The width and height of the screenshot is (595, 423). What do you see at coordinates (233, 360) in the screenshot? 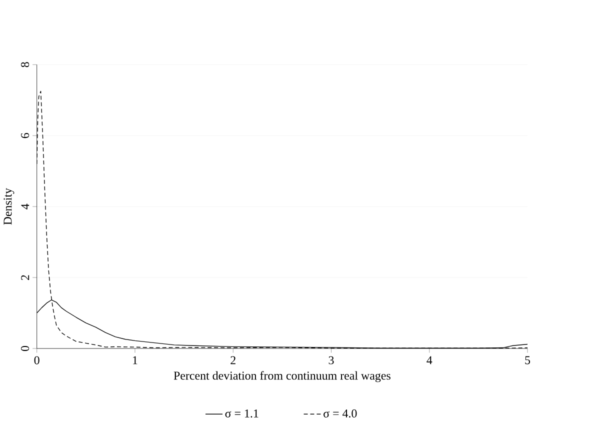
I see `x-tick-label: 2` at bounding box center [233, 360].